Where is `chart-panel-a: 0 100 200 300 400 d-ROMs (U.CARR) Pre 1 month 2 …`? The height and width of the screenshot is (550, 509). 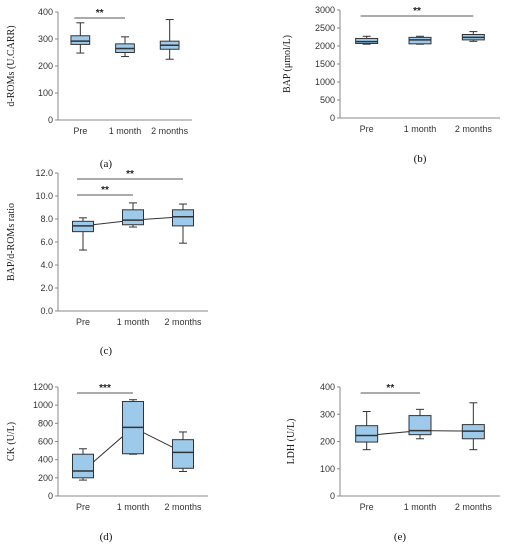 chart-panel-a: 0 100 200 300 400 d-ROMs (U.CARR) Pre 1 month 2 … is located at coordinates (99, 88).